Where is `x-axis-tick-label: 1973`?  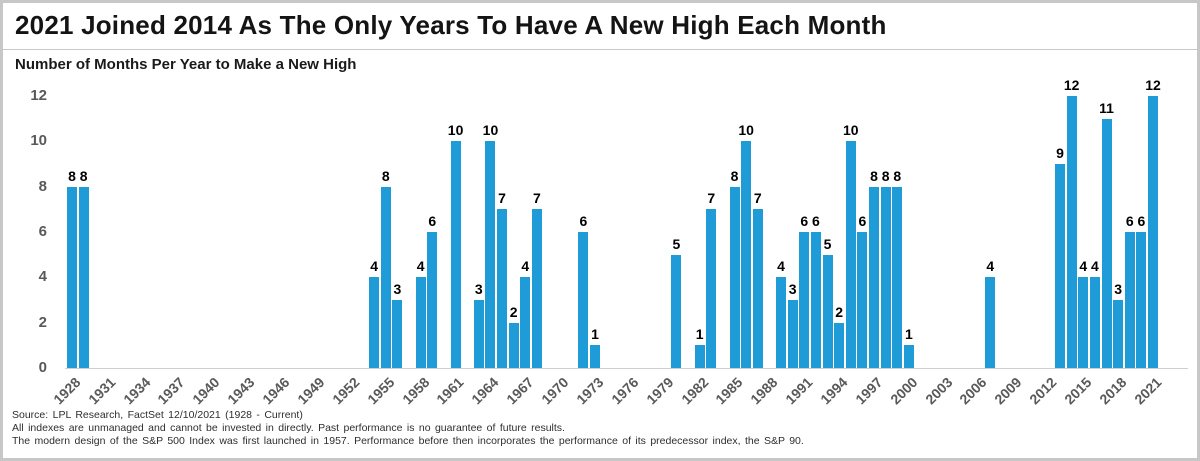
x-axis-tick-label: 1973 is located at coordinates (590, 391).